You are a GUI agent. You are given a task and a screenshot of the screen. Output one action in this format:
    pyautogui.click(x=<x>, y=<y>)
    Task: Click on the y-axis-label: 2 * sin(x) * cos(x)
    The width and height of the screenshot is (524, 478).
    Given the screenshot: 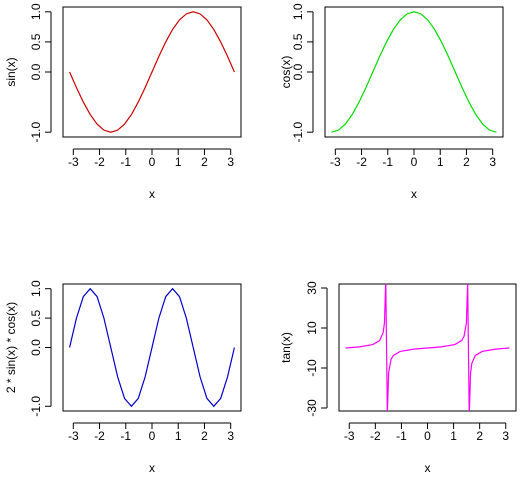 What is the action you would take?
    pyautogui.click(x=11, y=347)
    